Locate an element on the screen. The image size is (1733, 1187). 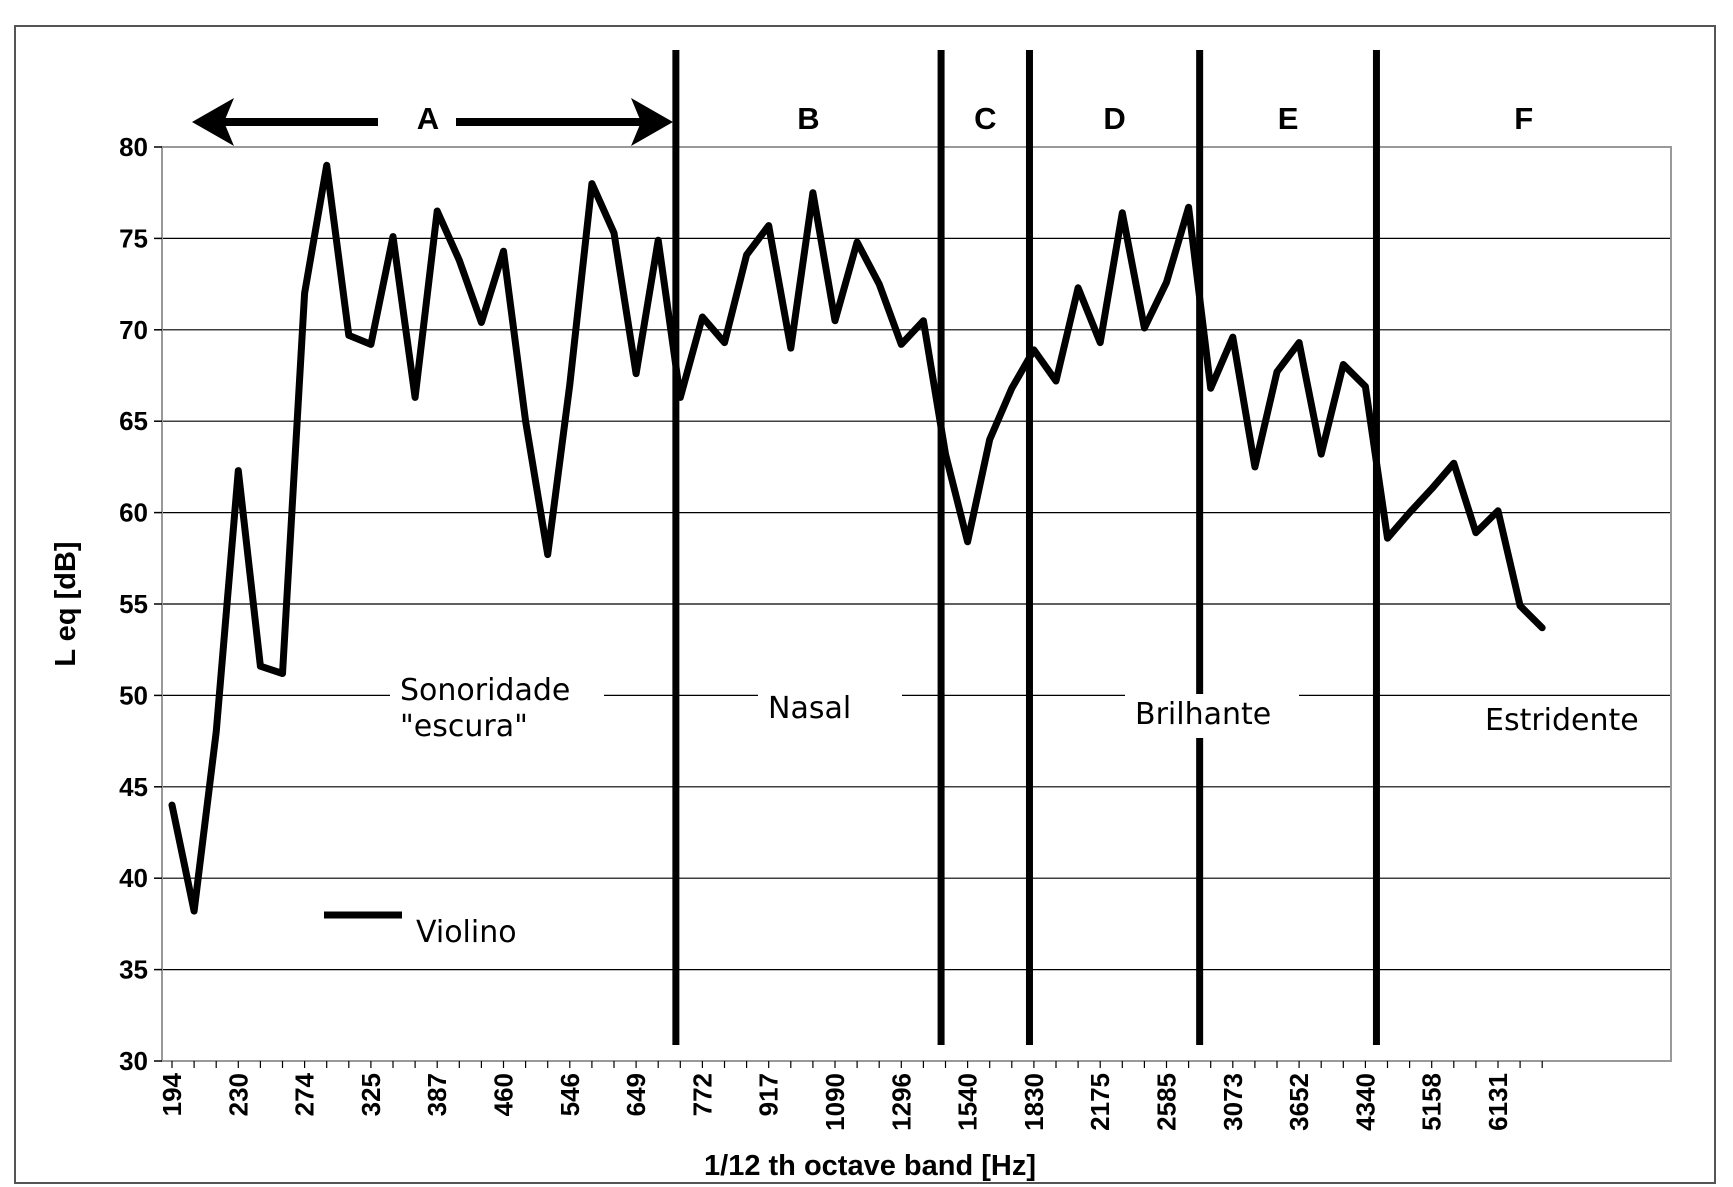
annotation-b: Nasal is located at coordinates (809, 708).